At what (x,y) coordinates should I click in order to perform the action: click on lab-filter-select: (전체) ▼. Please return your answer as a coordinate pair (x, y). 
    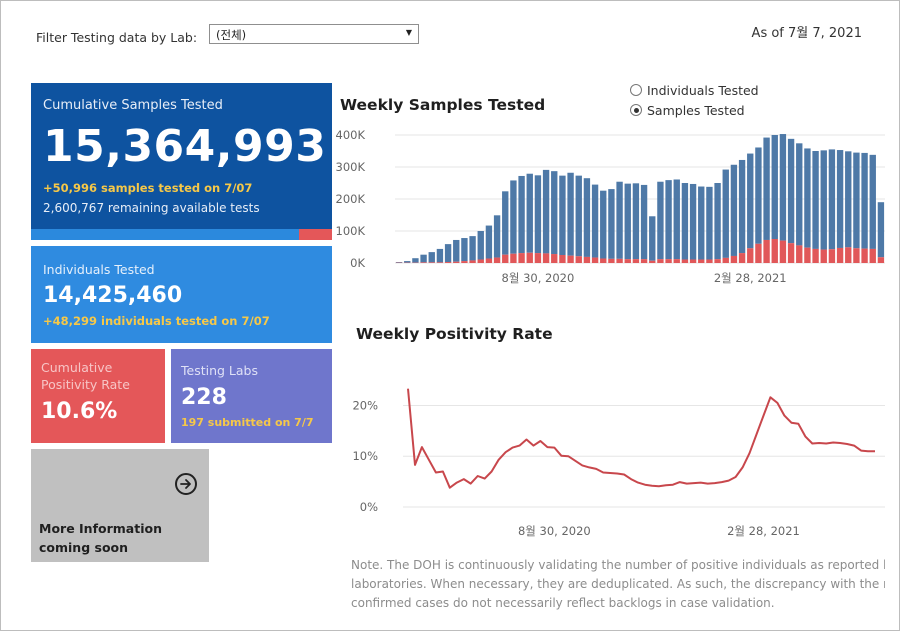
    Looking at the image, I should click on (314, 34).